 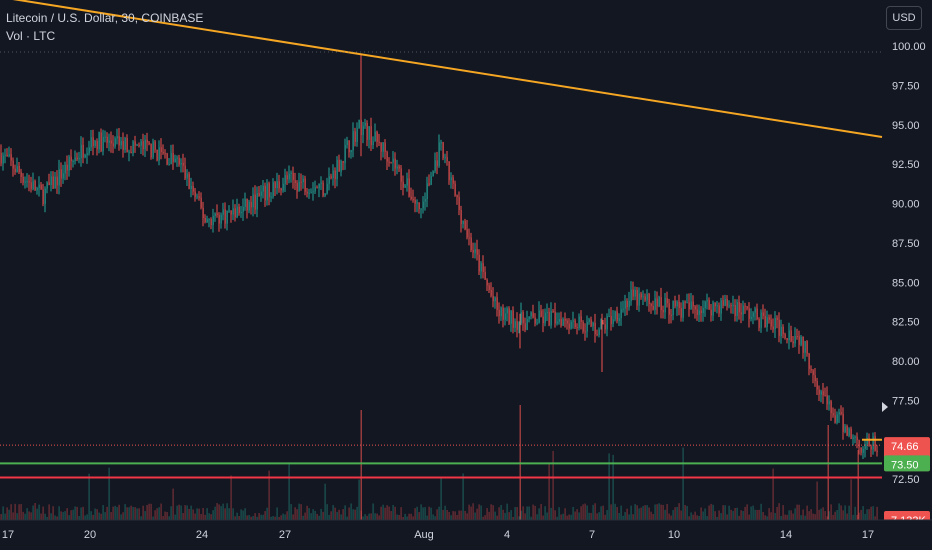 What do you see at coordinates (904, 18) in the screenshot?
I see `currency-button: USD` at bounding box center [904, 18].